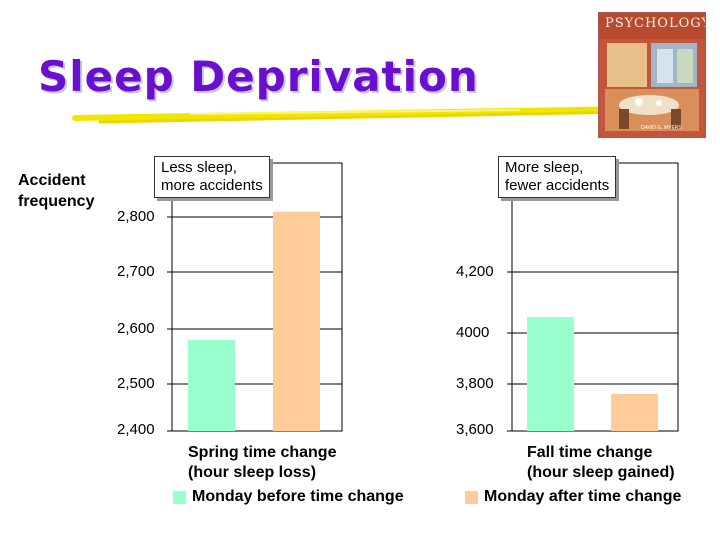 This screenshot has height=540, width=720. Describe the element at coordinates (475, 383) in the screenshot. I see `y-tick-label: 3,800` at that location.